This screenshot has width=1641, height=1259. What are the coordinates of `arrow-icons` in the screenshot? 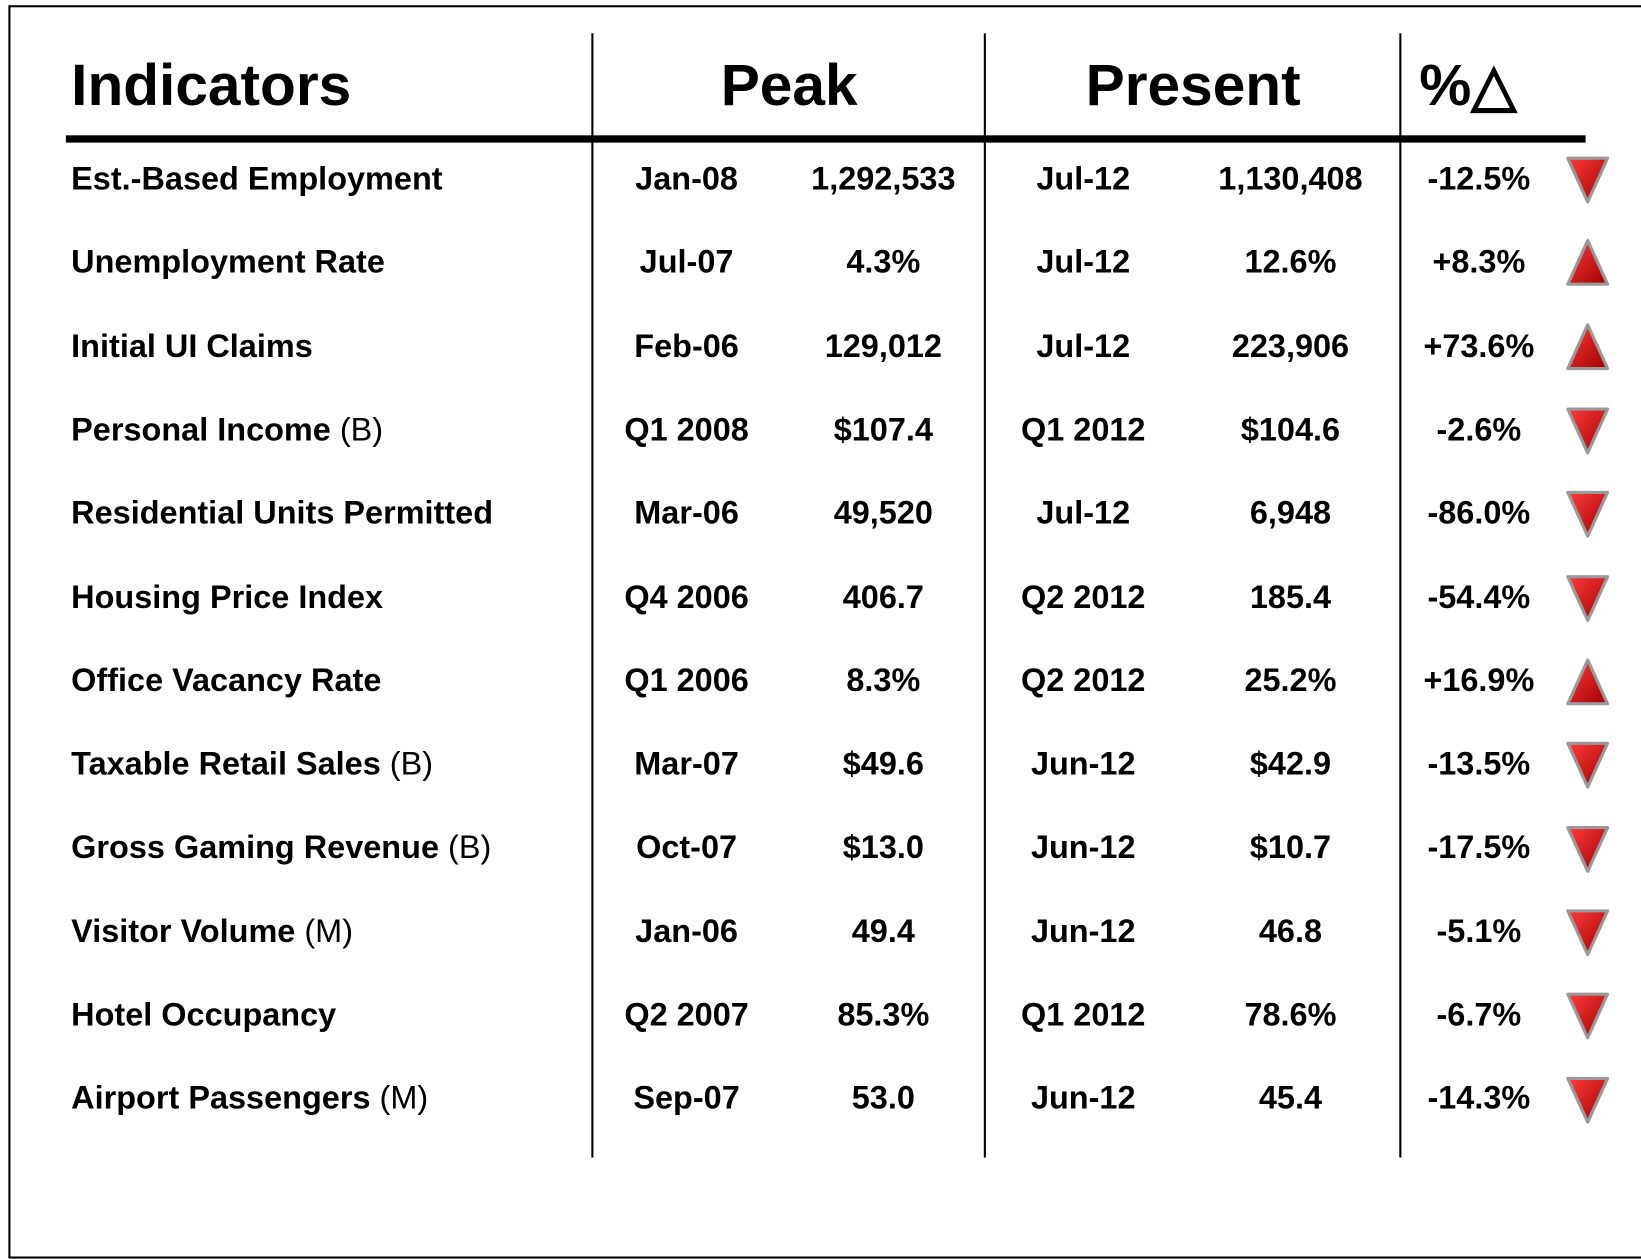 It's located at (1588, 640).